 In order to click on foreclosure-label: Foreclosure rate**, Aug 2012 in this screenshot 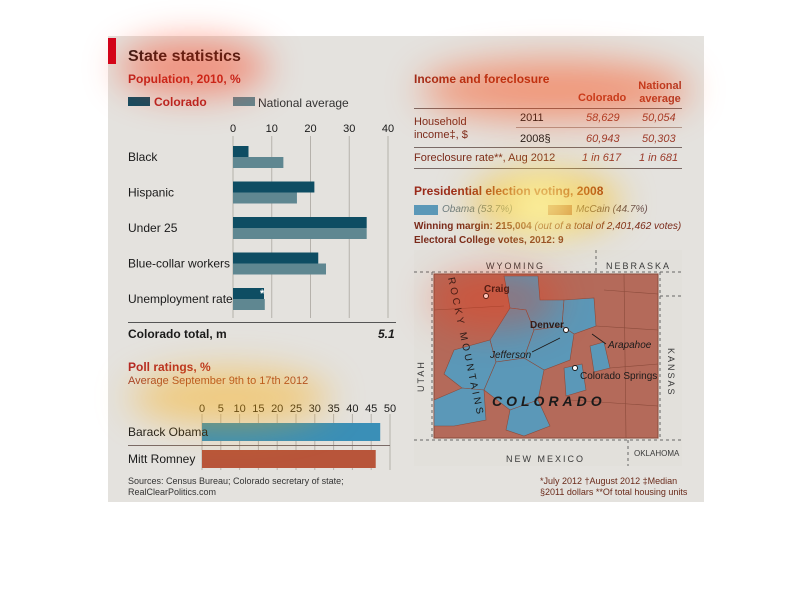, I will do `click(485, 158)`.